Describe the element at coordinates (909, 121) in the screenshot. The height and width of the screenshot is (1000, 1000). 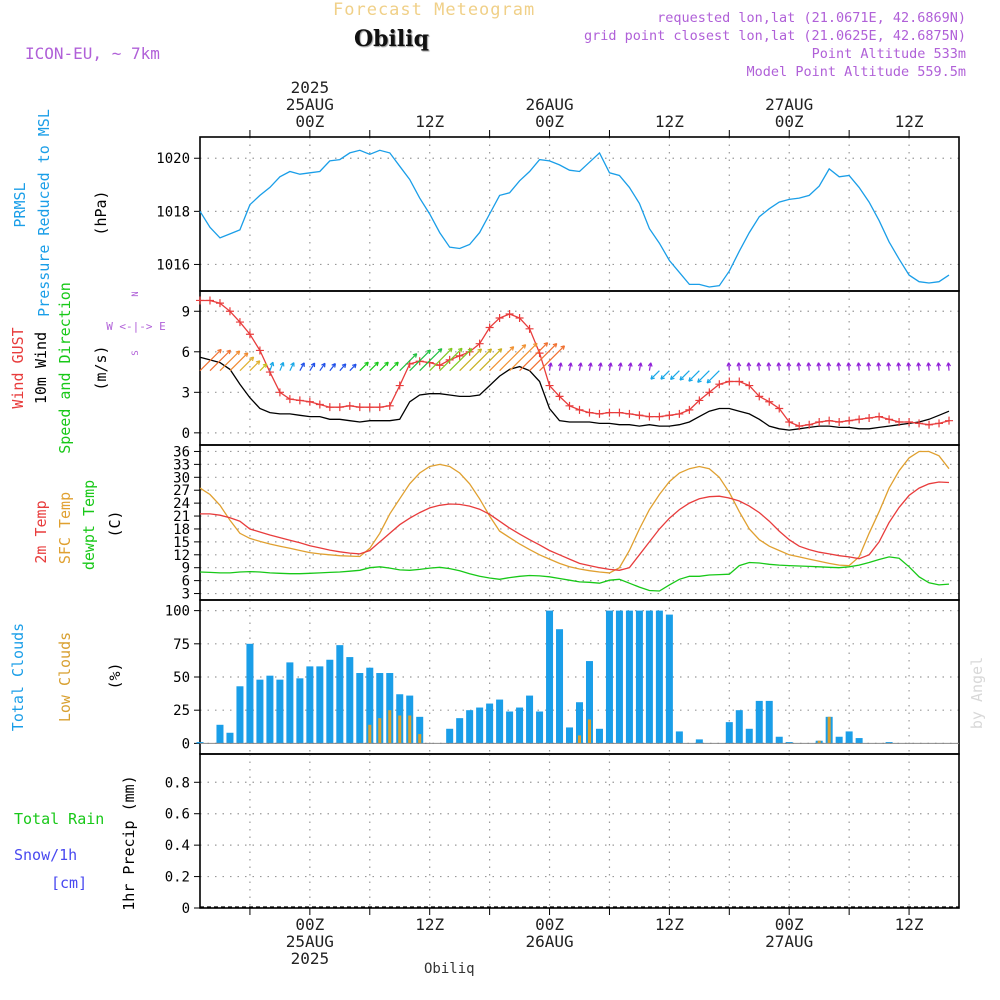
I see `time-label-top: 12Z` at that location.